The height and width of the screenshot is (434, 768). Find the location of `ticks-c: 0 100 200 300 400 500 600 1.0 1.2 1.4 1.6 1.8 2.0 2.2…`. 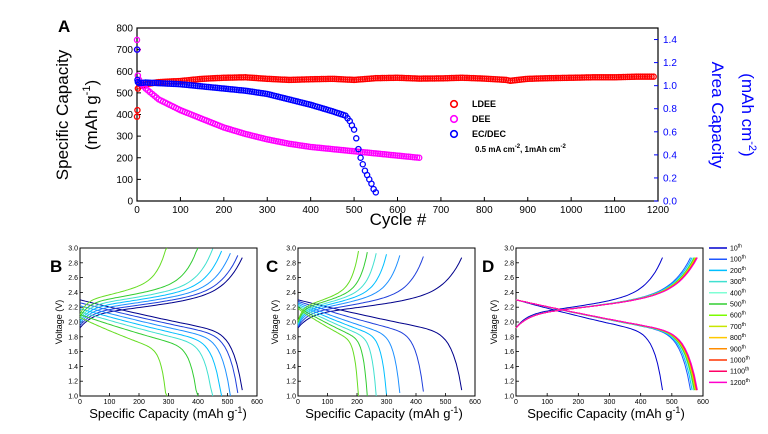

ticks-c: 0 100 200 300 400 500 600 1.0 1.2 1.4 1.6 1.8 2.0 2.2… is located at coordinates (383, 326).